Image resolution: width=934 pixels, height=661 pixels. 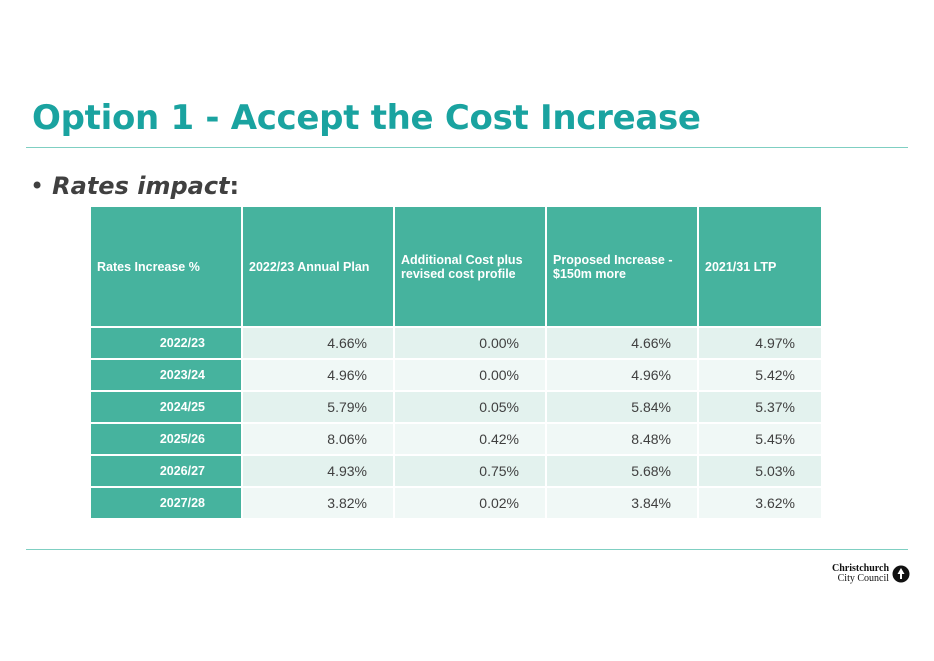 I want to click on bullet-rates-impact: • Rates impact:, so click(x=134, y=186).